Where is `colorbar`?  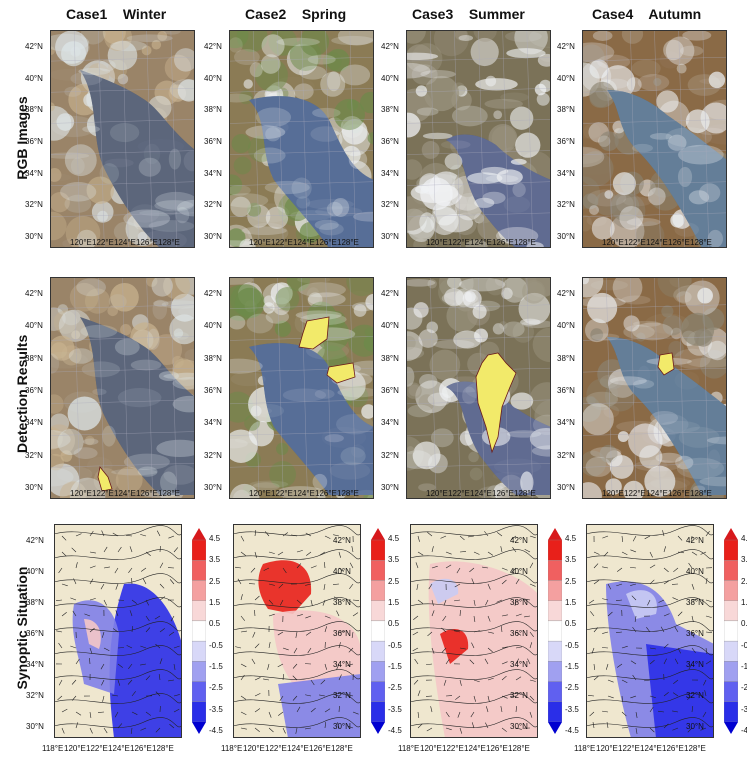
colorbar is located at coordinates (378, 631).